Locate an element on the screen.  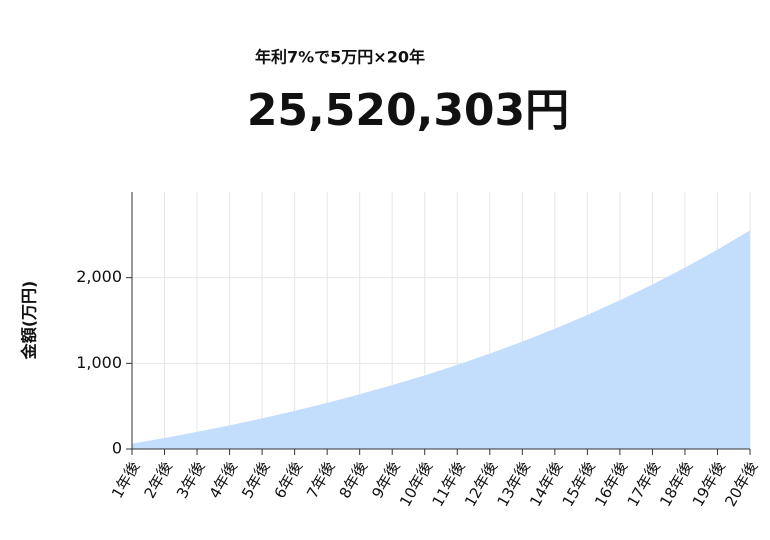
x-tick-label: 5年後 is located at coordinates (255, 479).